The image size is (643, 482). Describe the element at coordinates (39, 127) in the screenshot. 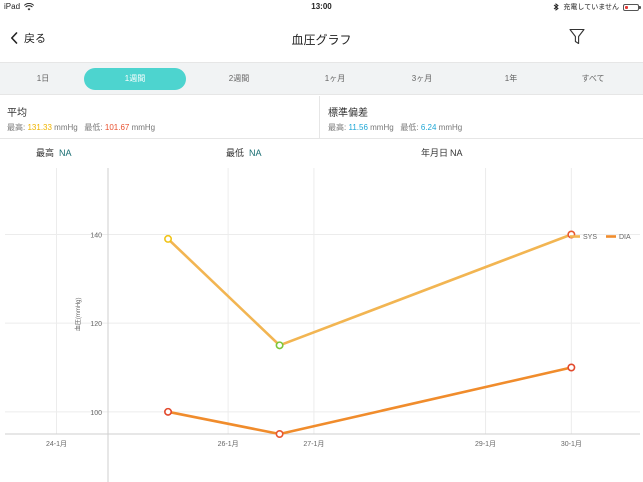

I see `mean-high-value: 131.33` at that location.